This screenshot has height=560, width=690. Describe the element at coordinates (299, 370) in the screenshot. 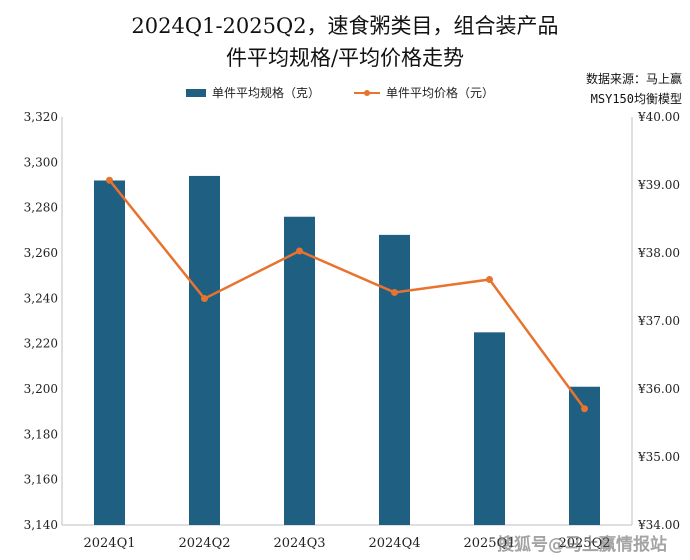

I see `bar-2024Q3` at that location.